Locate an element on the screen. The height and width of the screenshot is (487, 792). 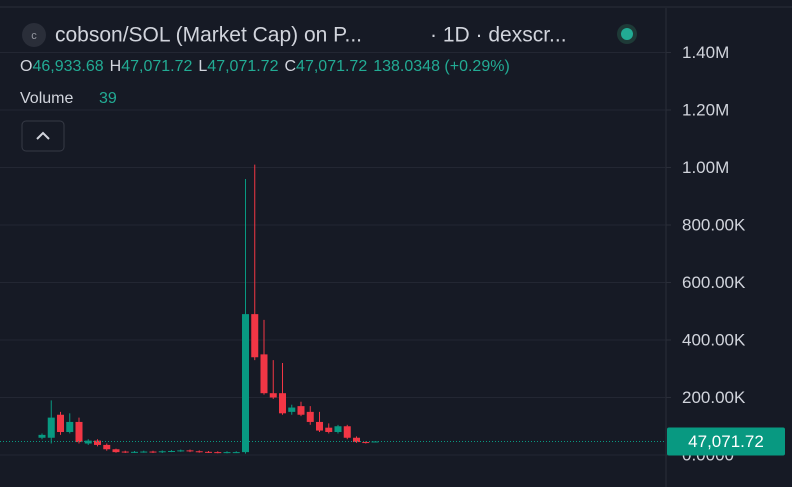
last-price-label: 47,071.72 is located at coordinates (726, 441).